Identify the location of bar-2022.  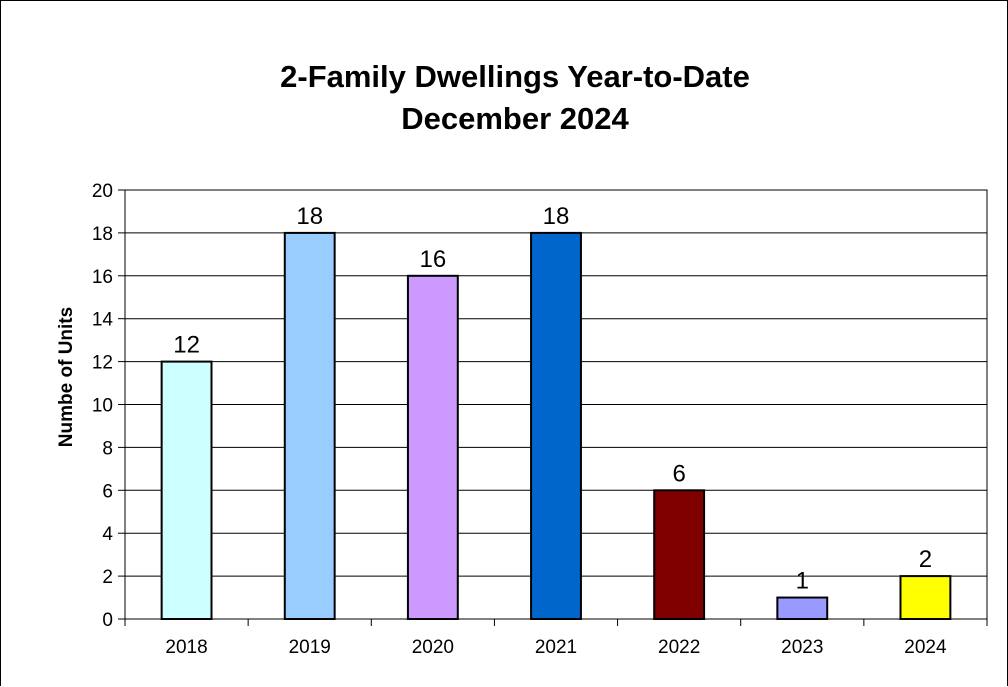
(679, 554).